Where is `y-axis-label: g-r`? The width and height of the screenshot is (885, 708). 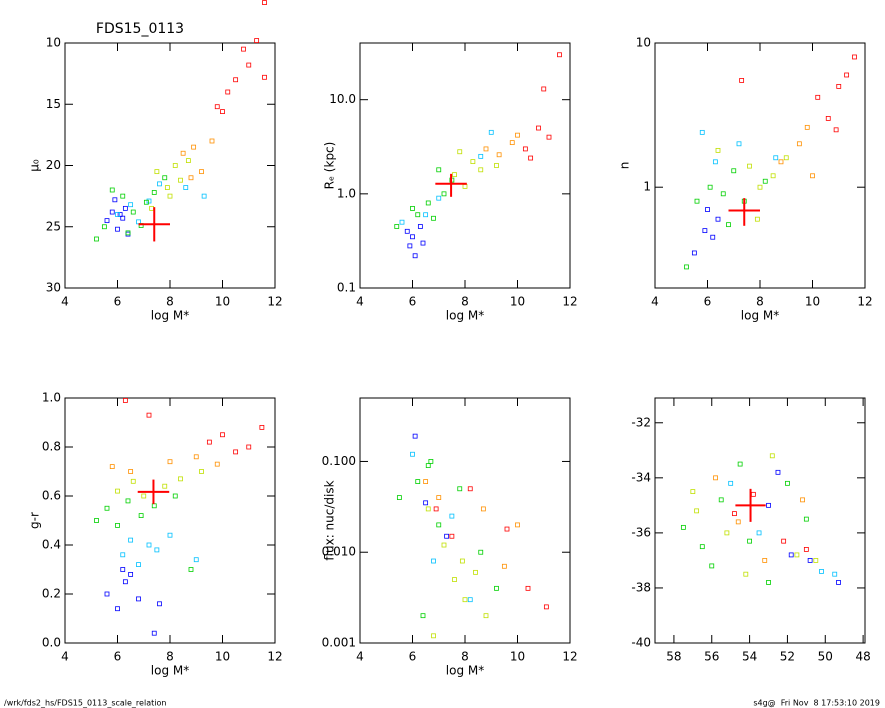 y-axis-label: g-r is located at coordinates (35, 520).